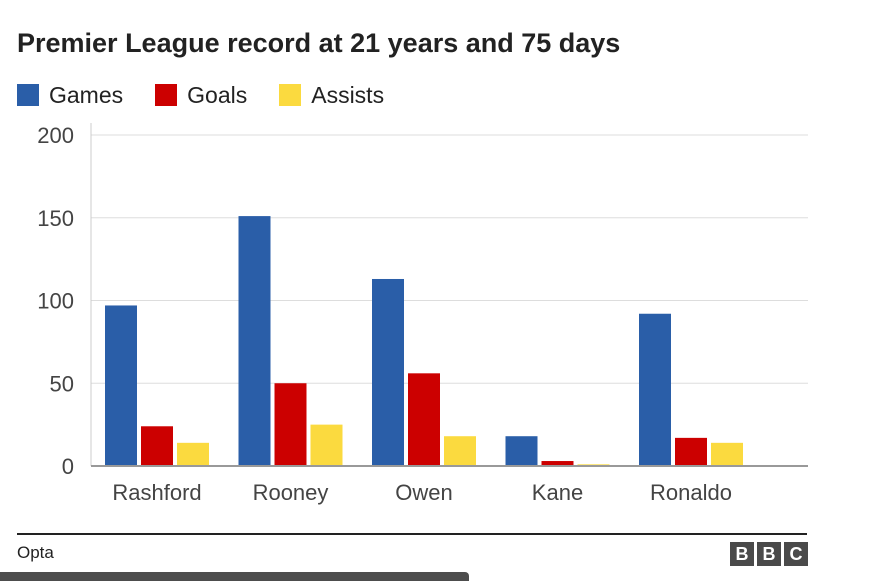 The image size is (872, 581). I want to click on bbc-logo: B B C, so click(769, 554).